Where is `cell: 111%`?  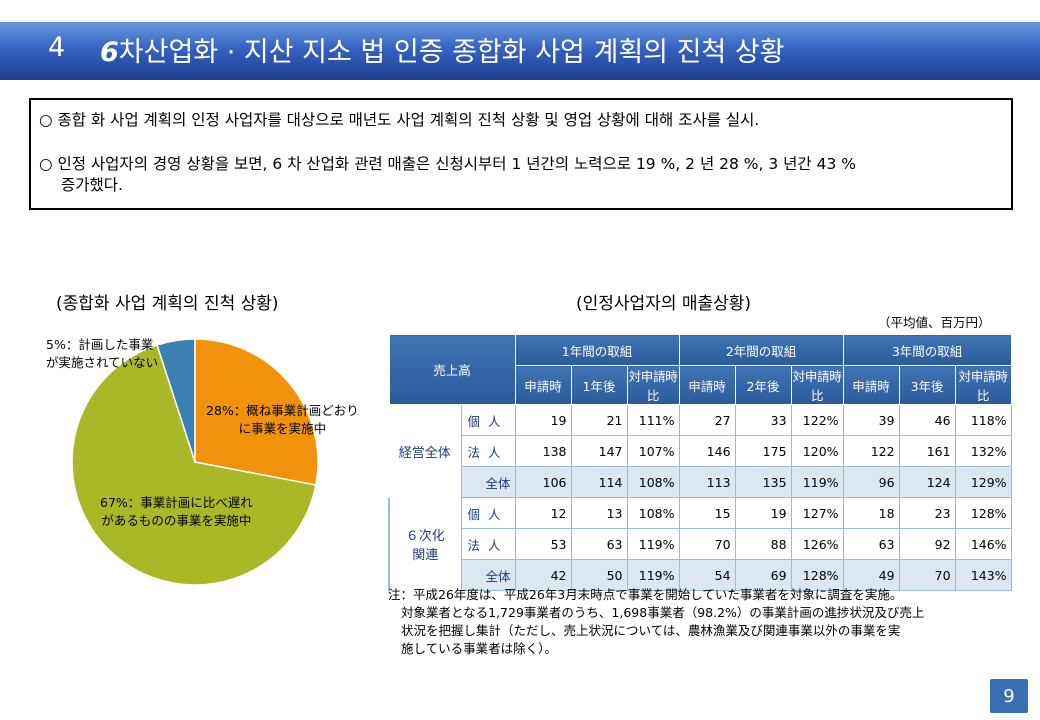
cell: 111% is located at coordinates (653, 420).